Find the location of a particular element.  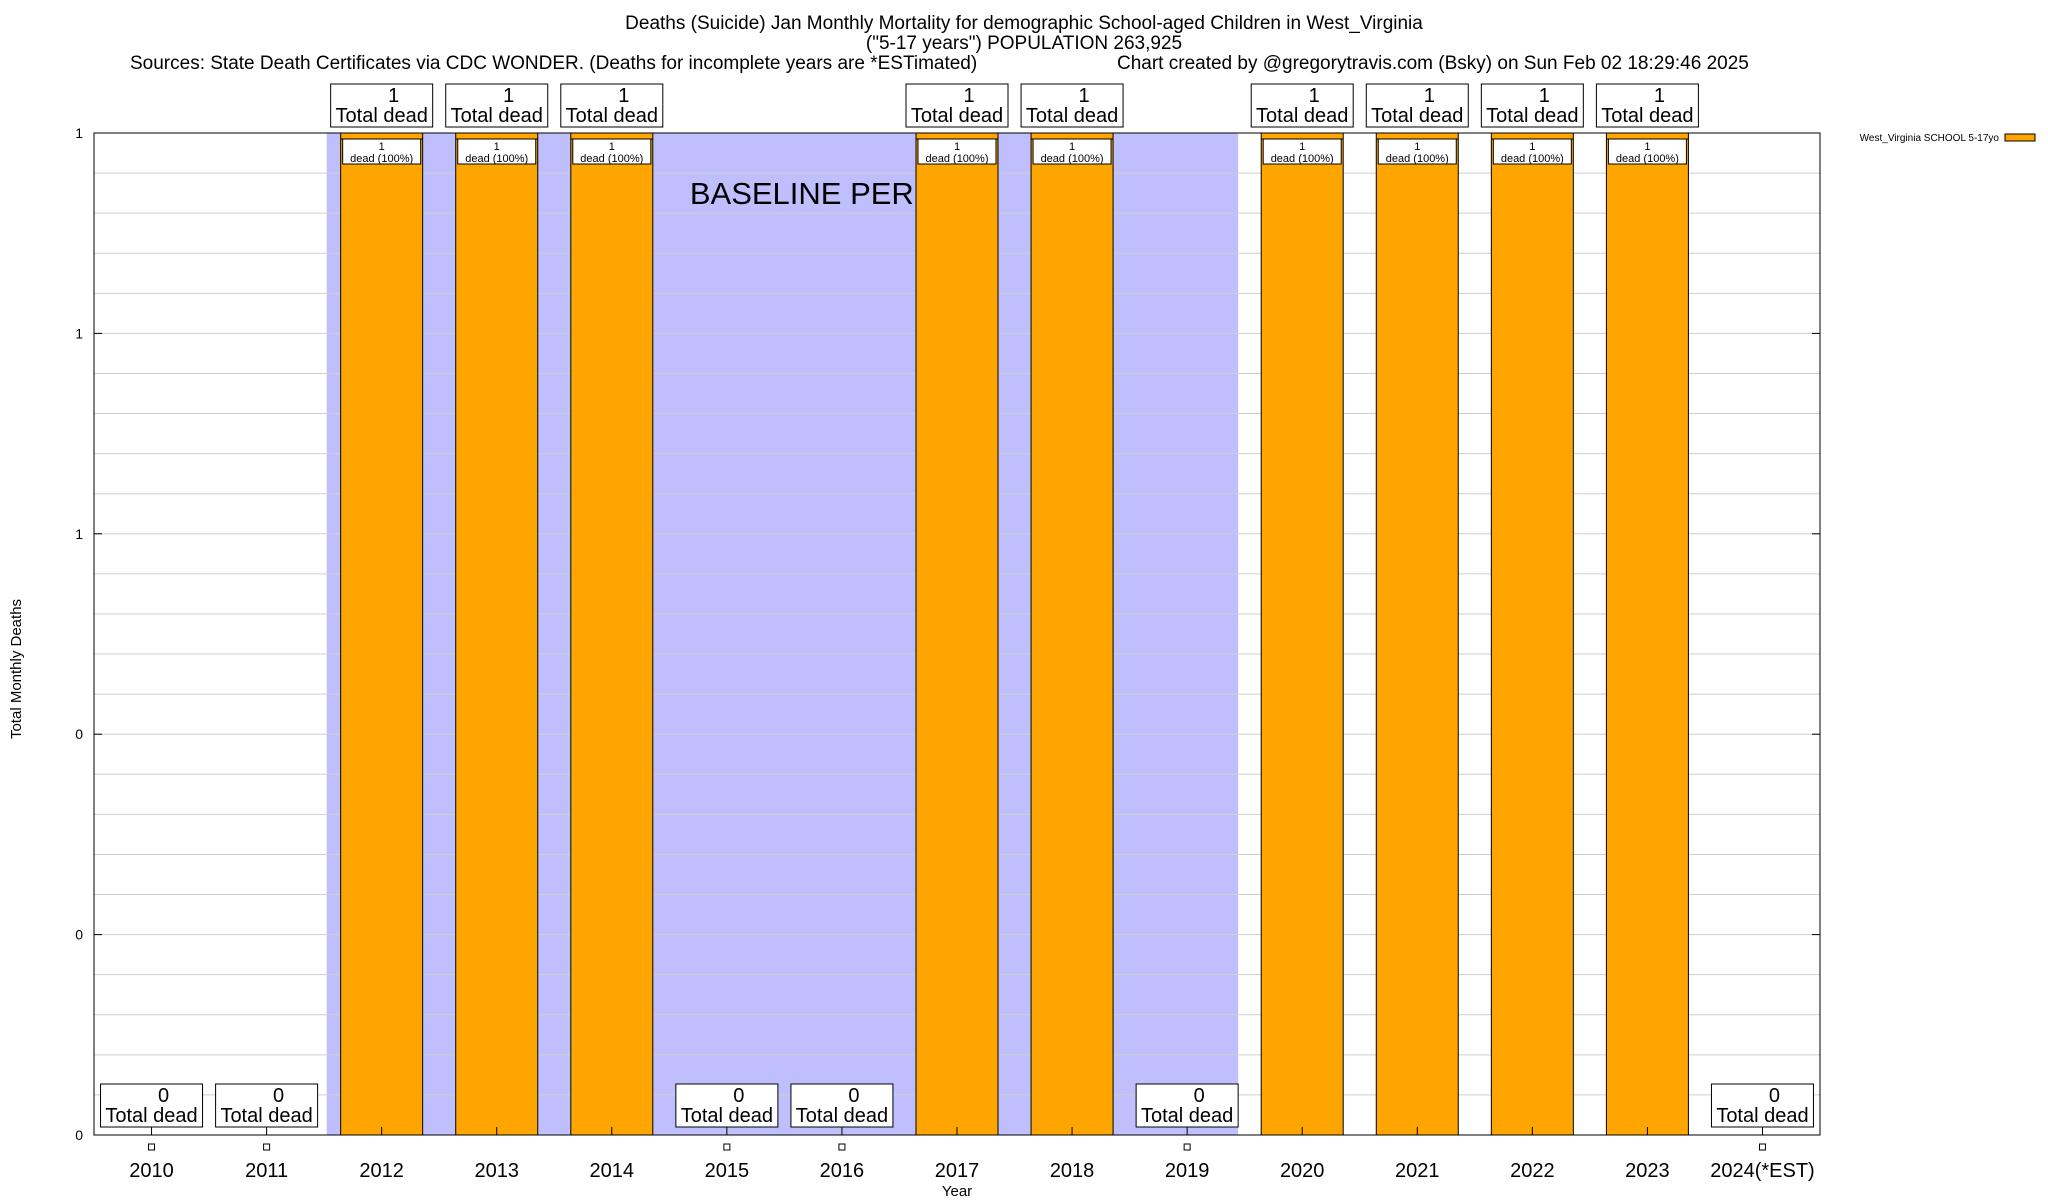

x-tick-label: 2014 is located at coordinates (612, 1171).